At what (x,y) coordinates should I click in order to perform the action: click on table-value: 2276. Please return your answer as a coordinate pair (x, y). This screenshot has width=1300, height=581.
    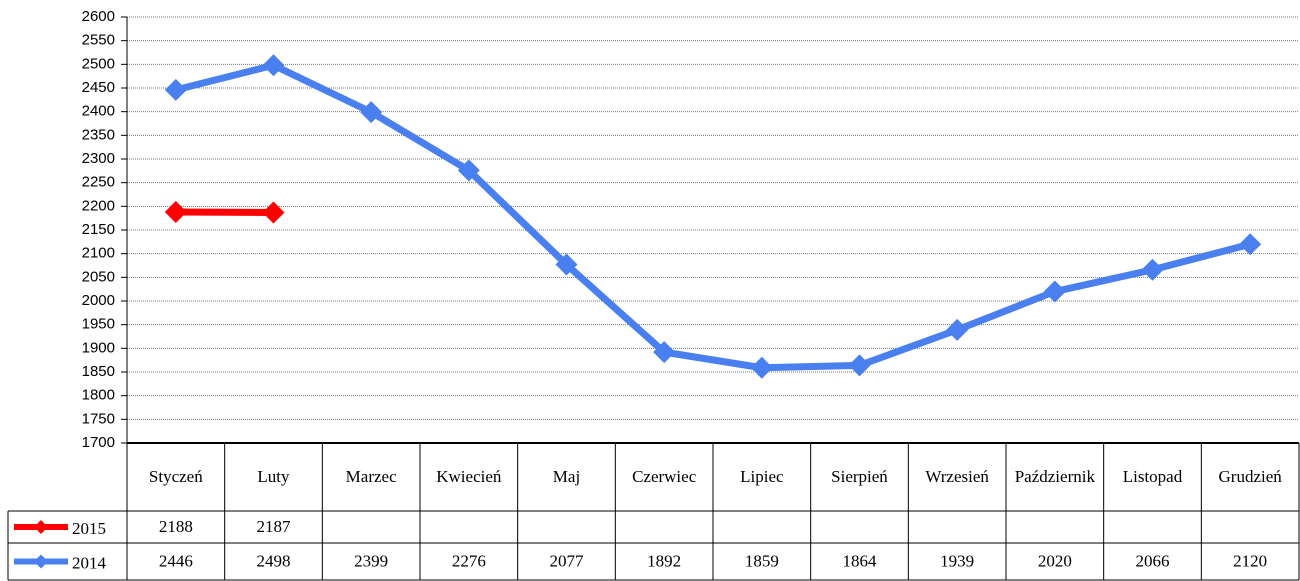
    Looking at the image, I should click on (469, 560).